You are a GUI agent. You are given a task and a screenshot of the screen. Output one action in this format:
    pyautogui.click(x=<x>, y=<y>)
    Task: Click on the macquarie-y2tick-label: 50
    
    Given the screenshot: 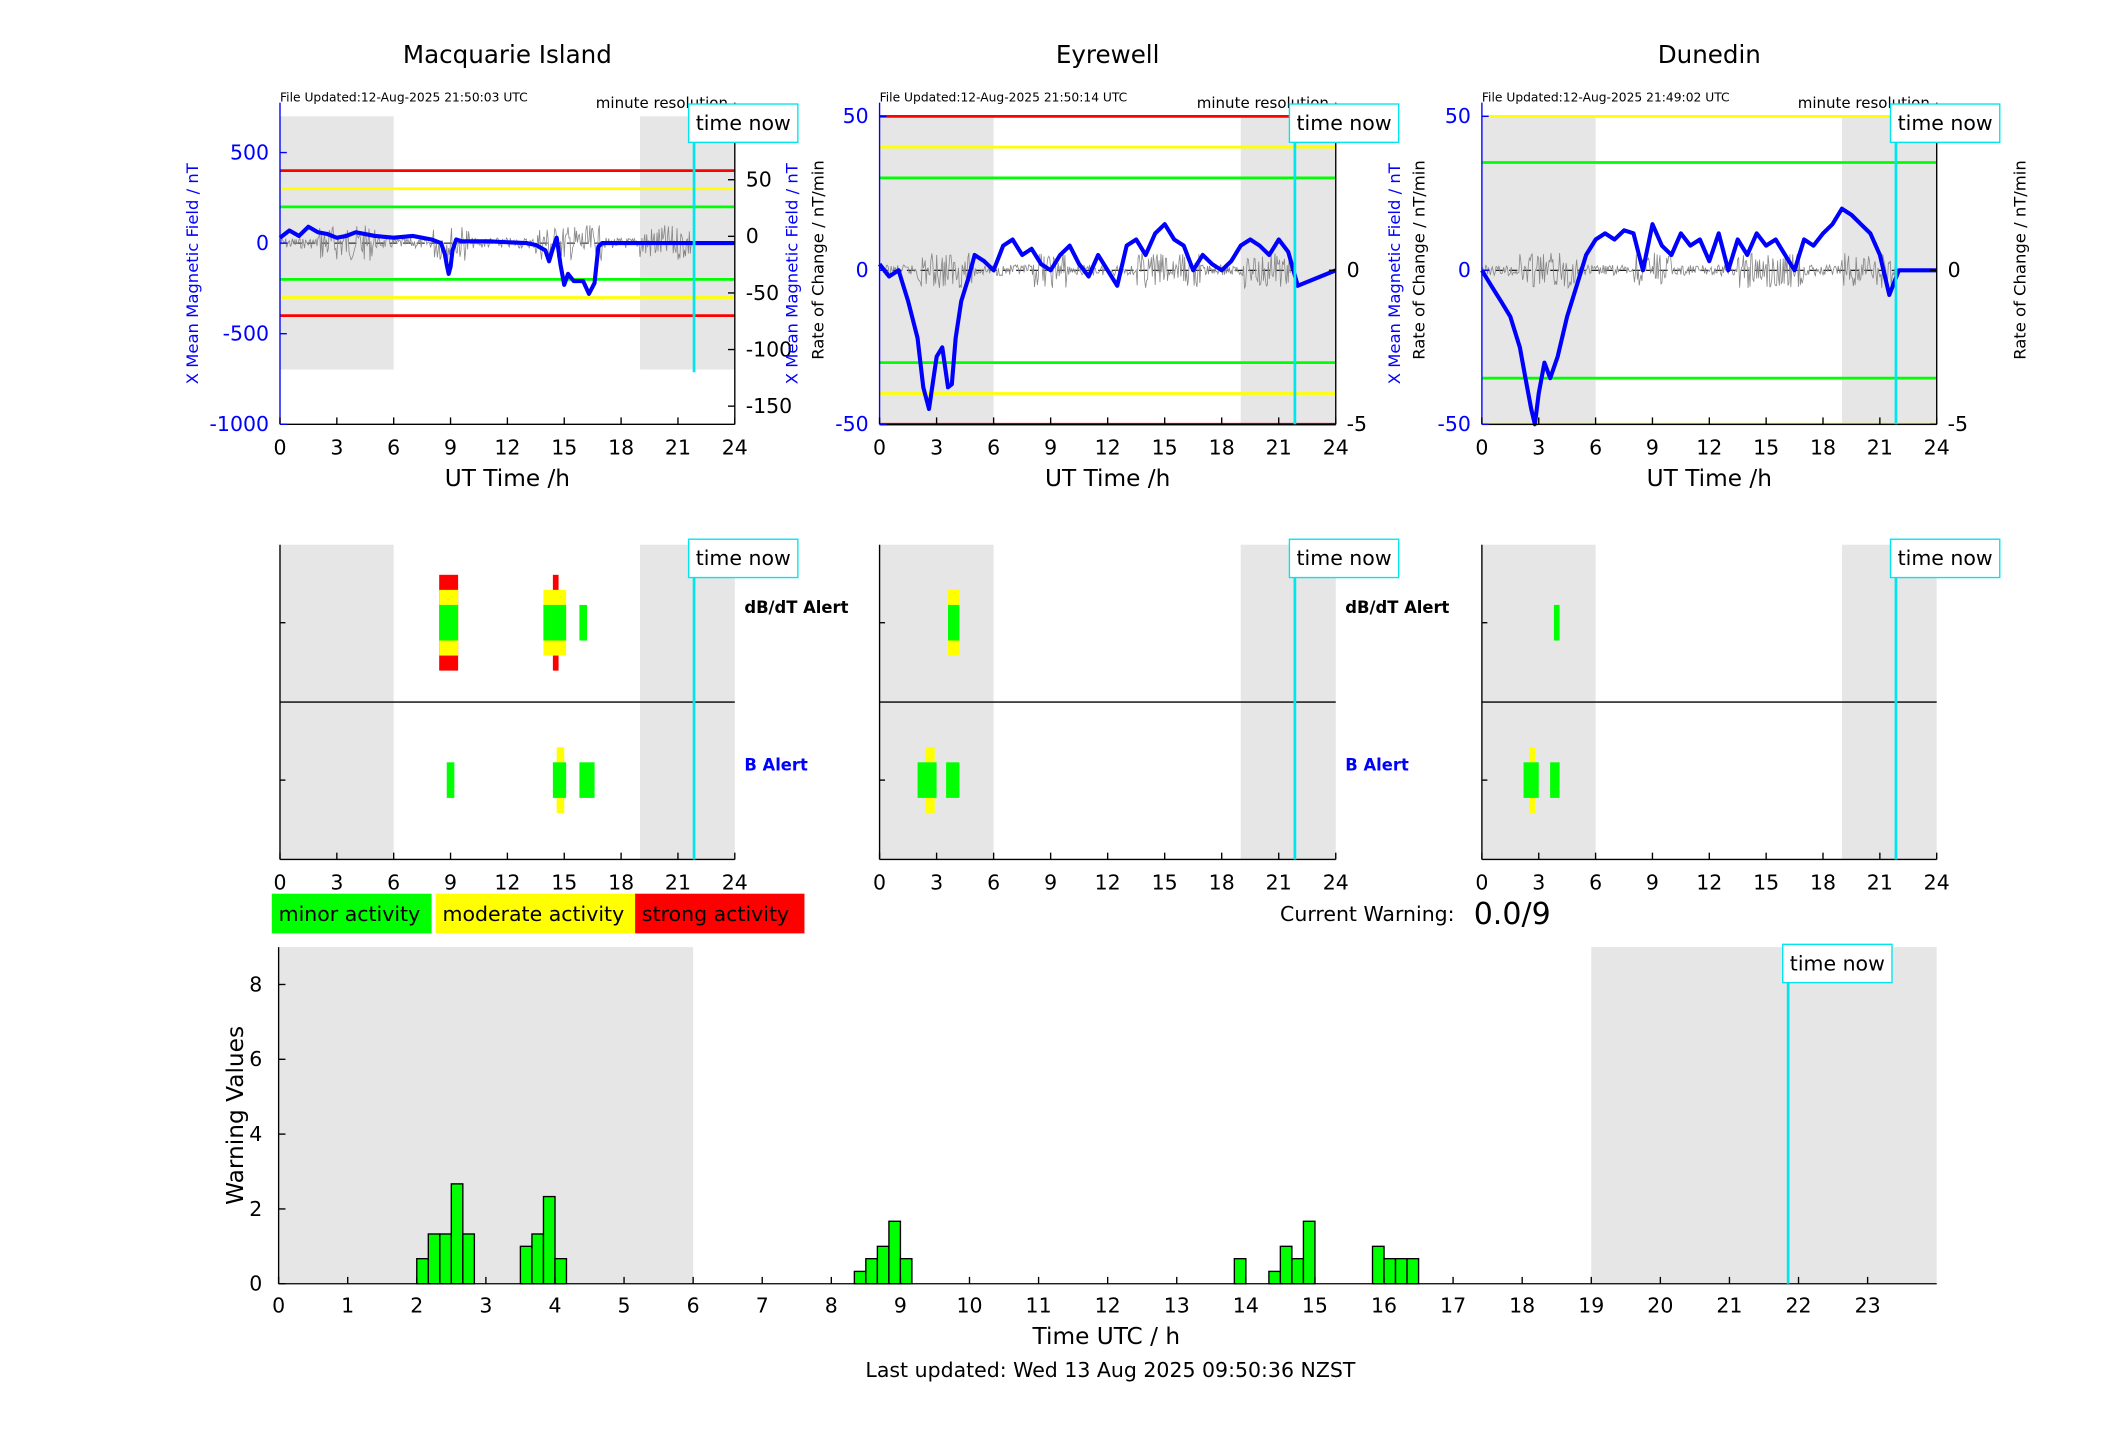 What is the action you would take?
    pyautogui.click(x=759, y=180)
    